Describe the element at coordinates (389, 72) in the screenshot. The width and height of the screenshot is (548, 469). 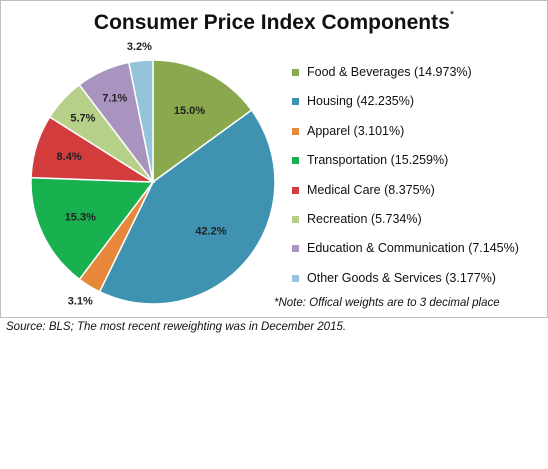
I see `legend-label-food-beverages: Food & Beverages (14.973%)` at that location.